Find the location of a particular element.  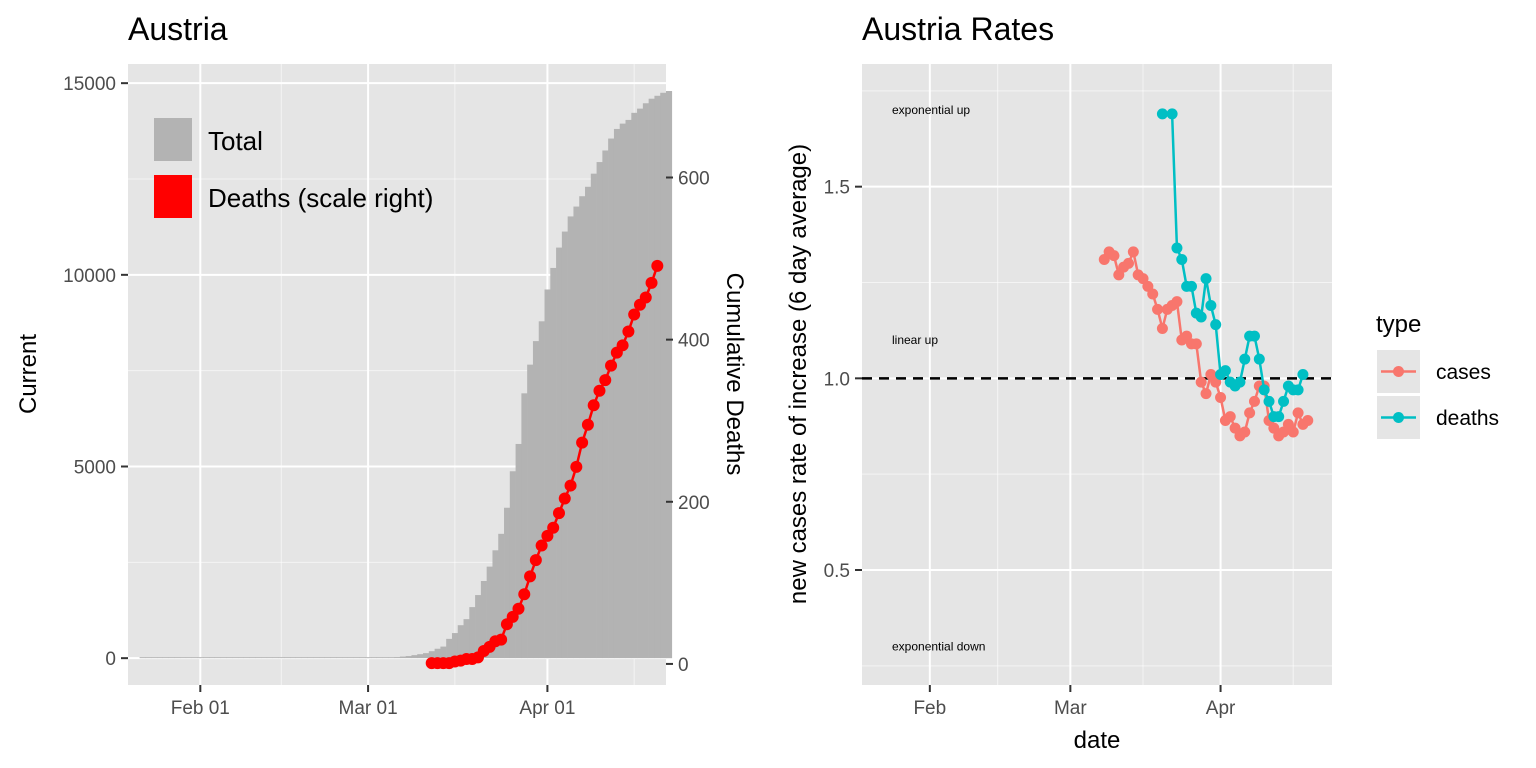

annotation-label: linear up is located at coordinates (915, 340).